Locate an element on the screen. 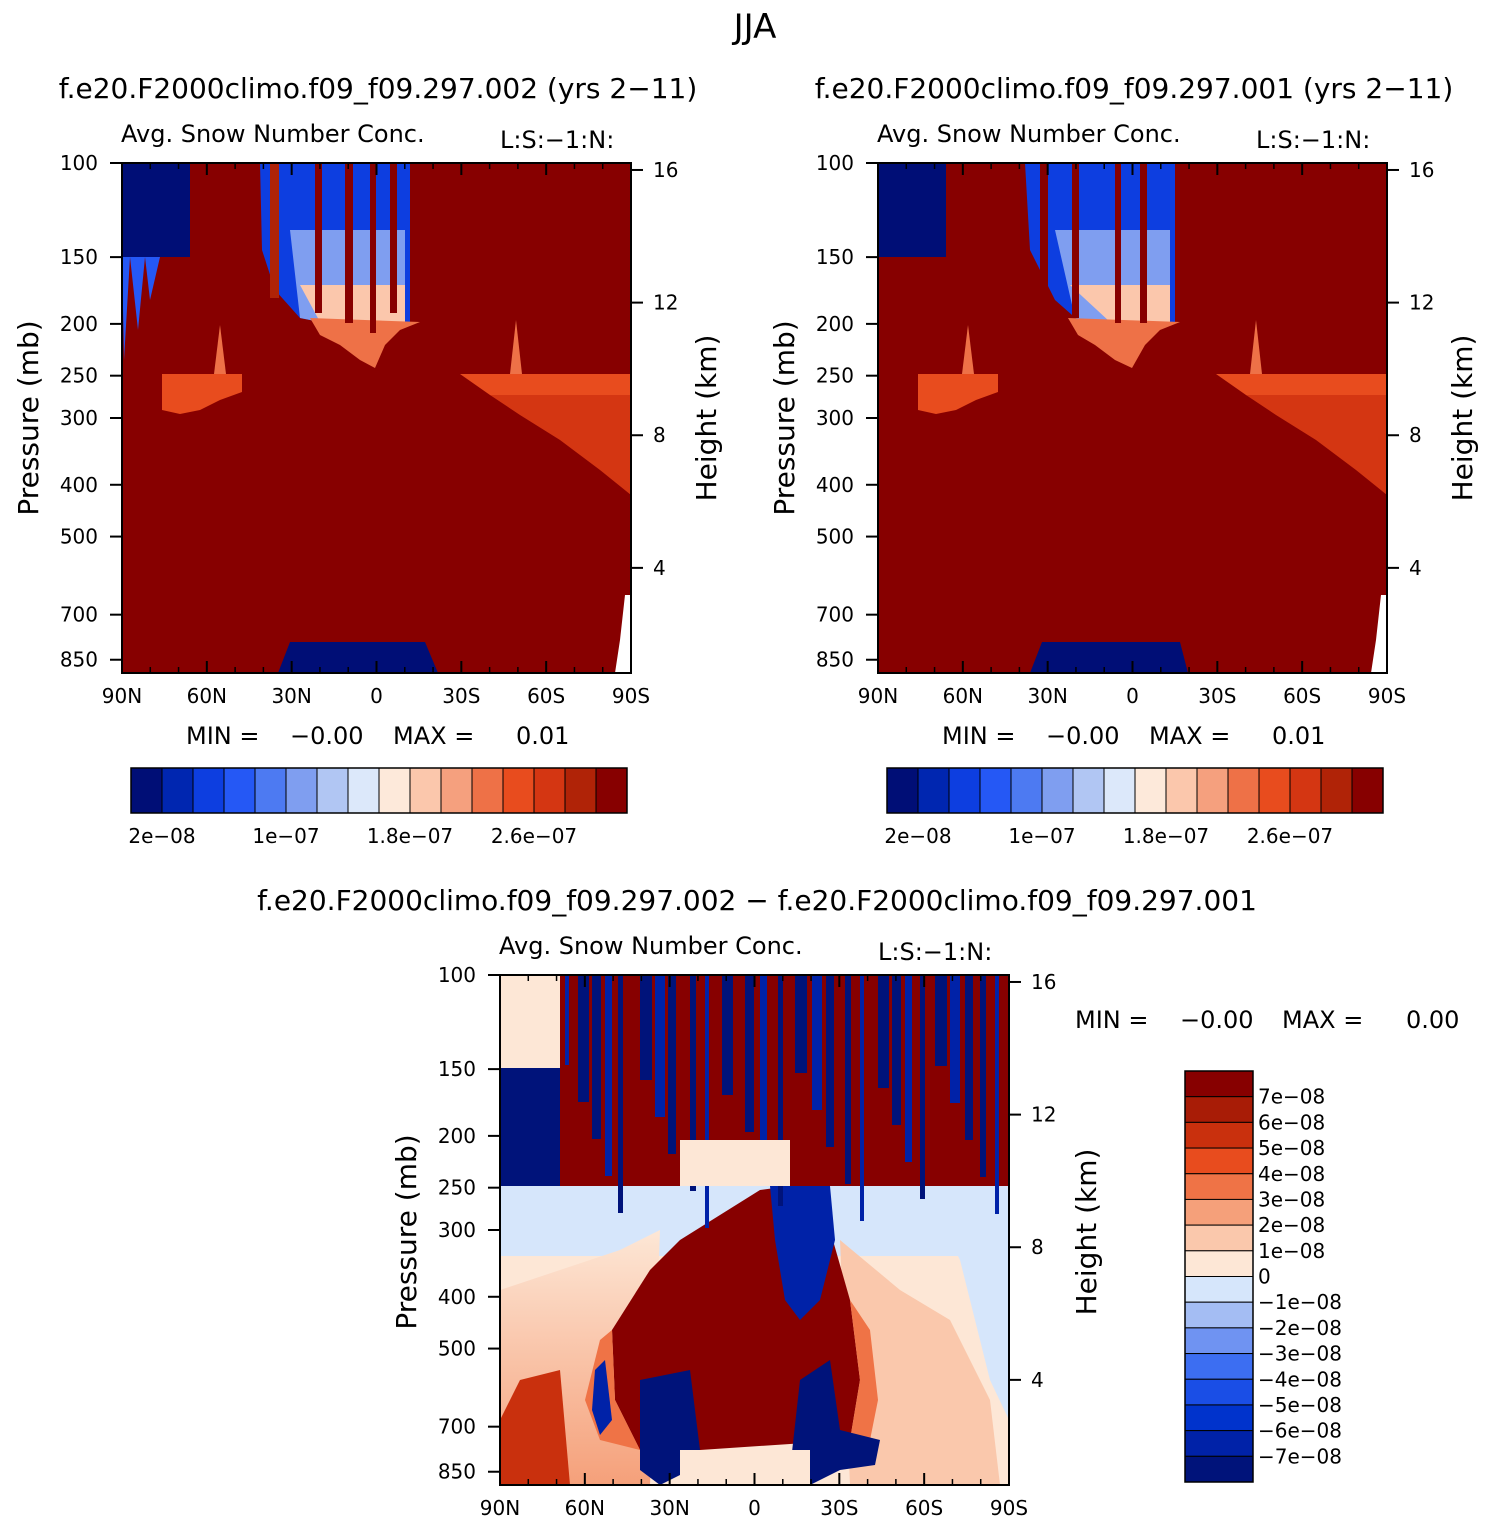 The image size is (1510, 1535). panel-tag: L:S:−1:N: is located at coordinates (557, 140).